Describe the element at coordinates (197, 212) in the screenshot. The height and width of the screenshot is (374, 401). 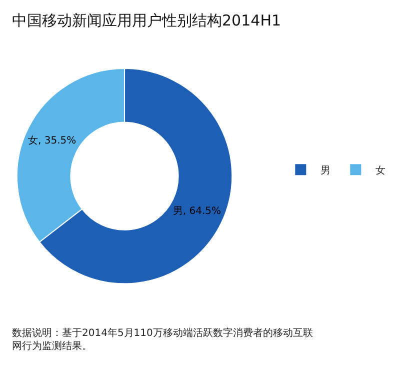
I see `data-label: 男, 64.5%` at that location.